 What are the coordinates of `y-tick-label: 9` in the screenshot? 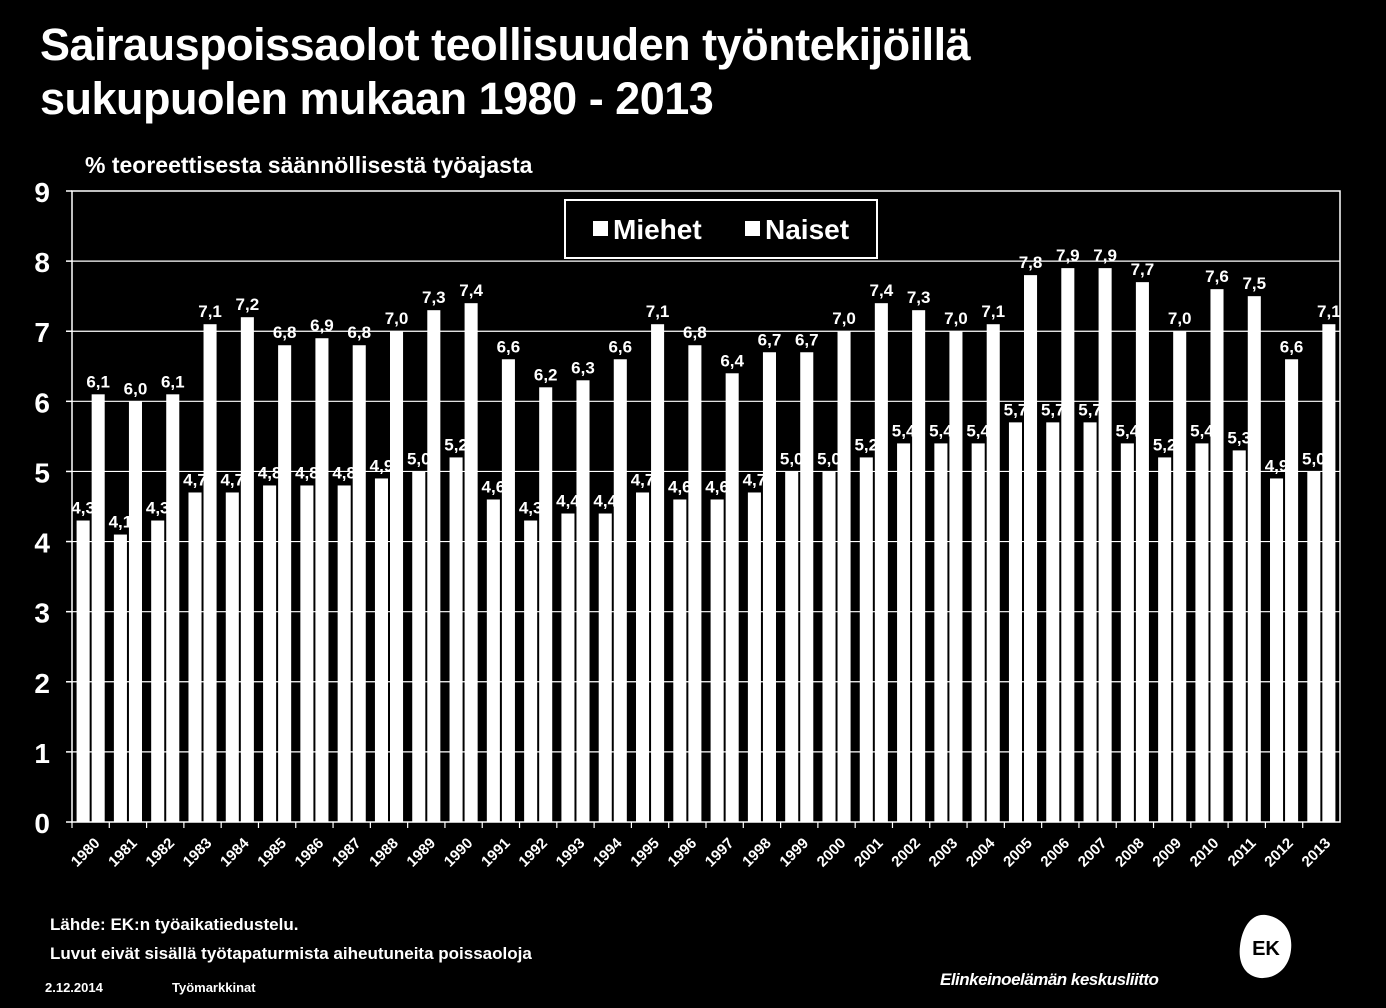 It's located at (42, 192).